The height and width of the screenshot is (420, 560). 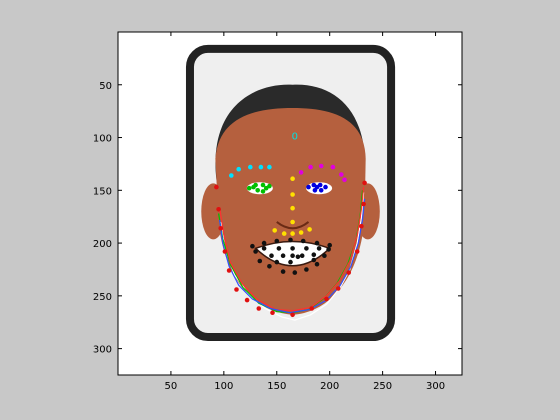 What do you see at coordinates (171, 386) in the screenshot?
I see `x-tick-label-0: 50` at bounding box center [171, 386].